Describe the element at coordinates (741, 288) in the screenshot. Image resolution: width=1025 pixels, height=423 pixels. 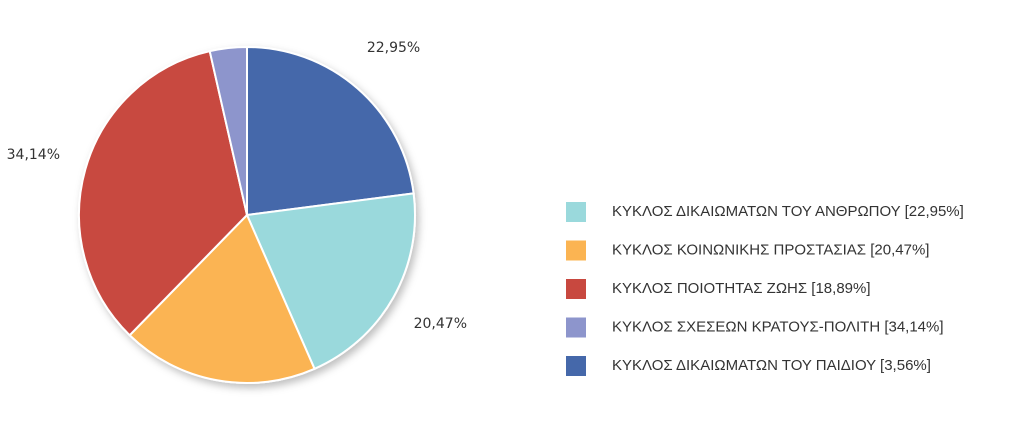
I see `legend-label: ΚΥΚΛΟΣ ΠΟΙΟΤΗΤΑΣ ΖΩΗΣ [18,89%]` at that location.